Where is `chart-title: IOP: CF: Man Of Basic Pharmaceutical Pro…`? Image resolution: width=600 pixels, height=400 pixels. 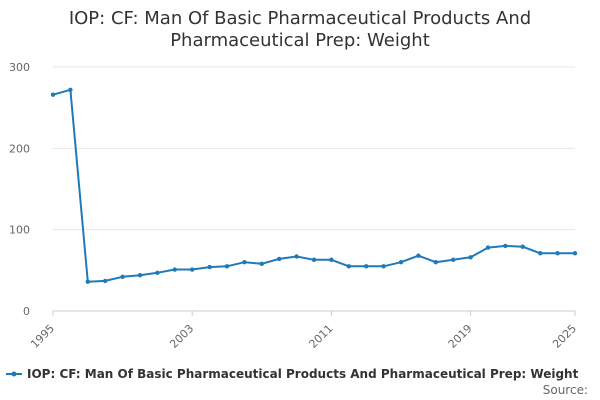 chart-title: IOP: CF: Man Of Basic Pharmaceutical Pro… is located at coordinates (300, 29).